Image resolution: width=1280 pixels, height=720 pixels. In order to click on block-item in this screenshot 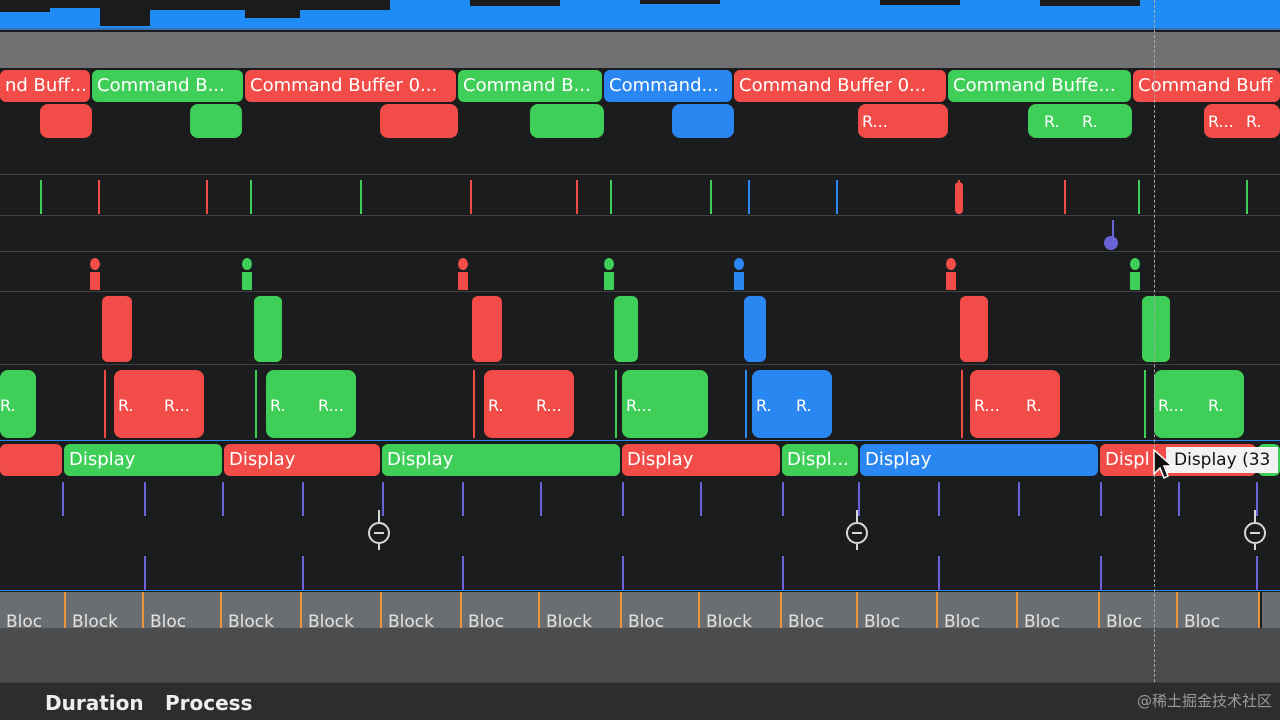, I will do `click(1271, 610)`.